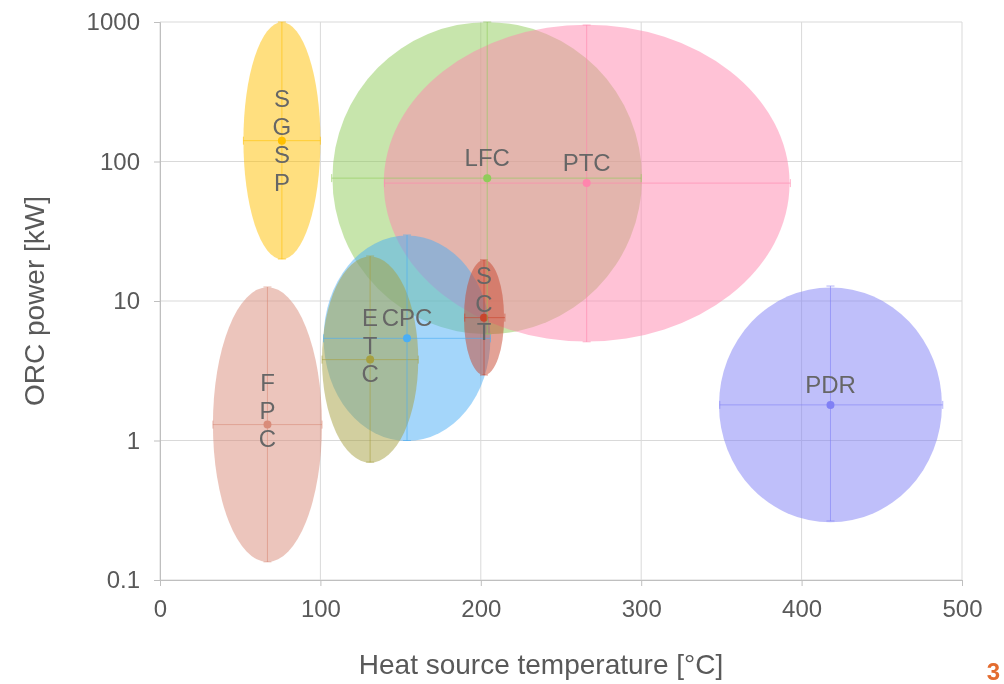 The image size is (1004, 684). Describe the element at coordinates (113, 22) in the screenshot. I see `y-tick-label: 1000` at that location.